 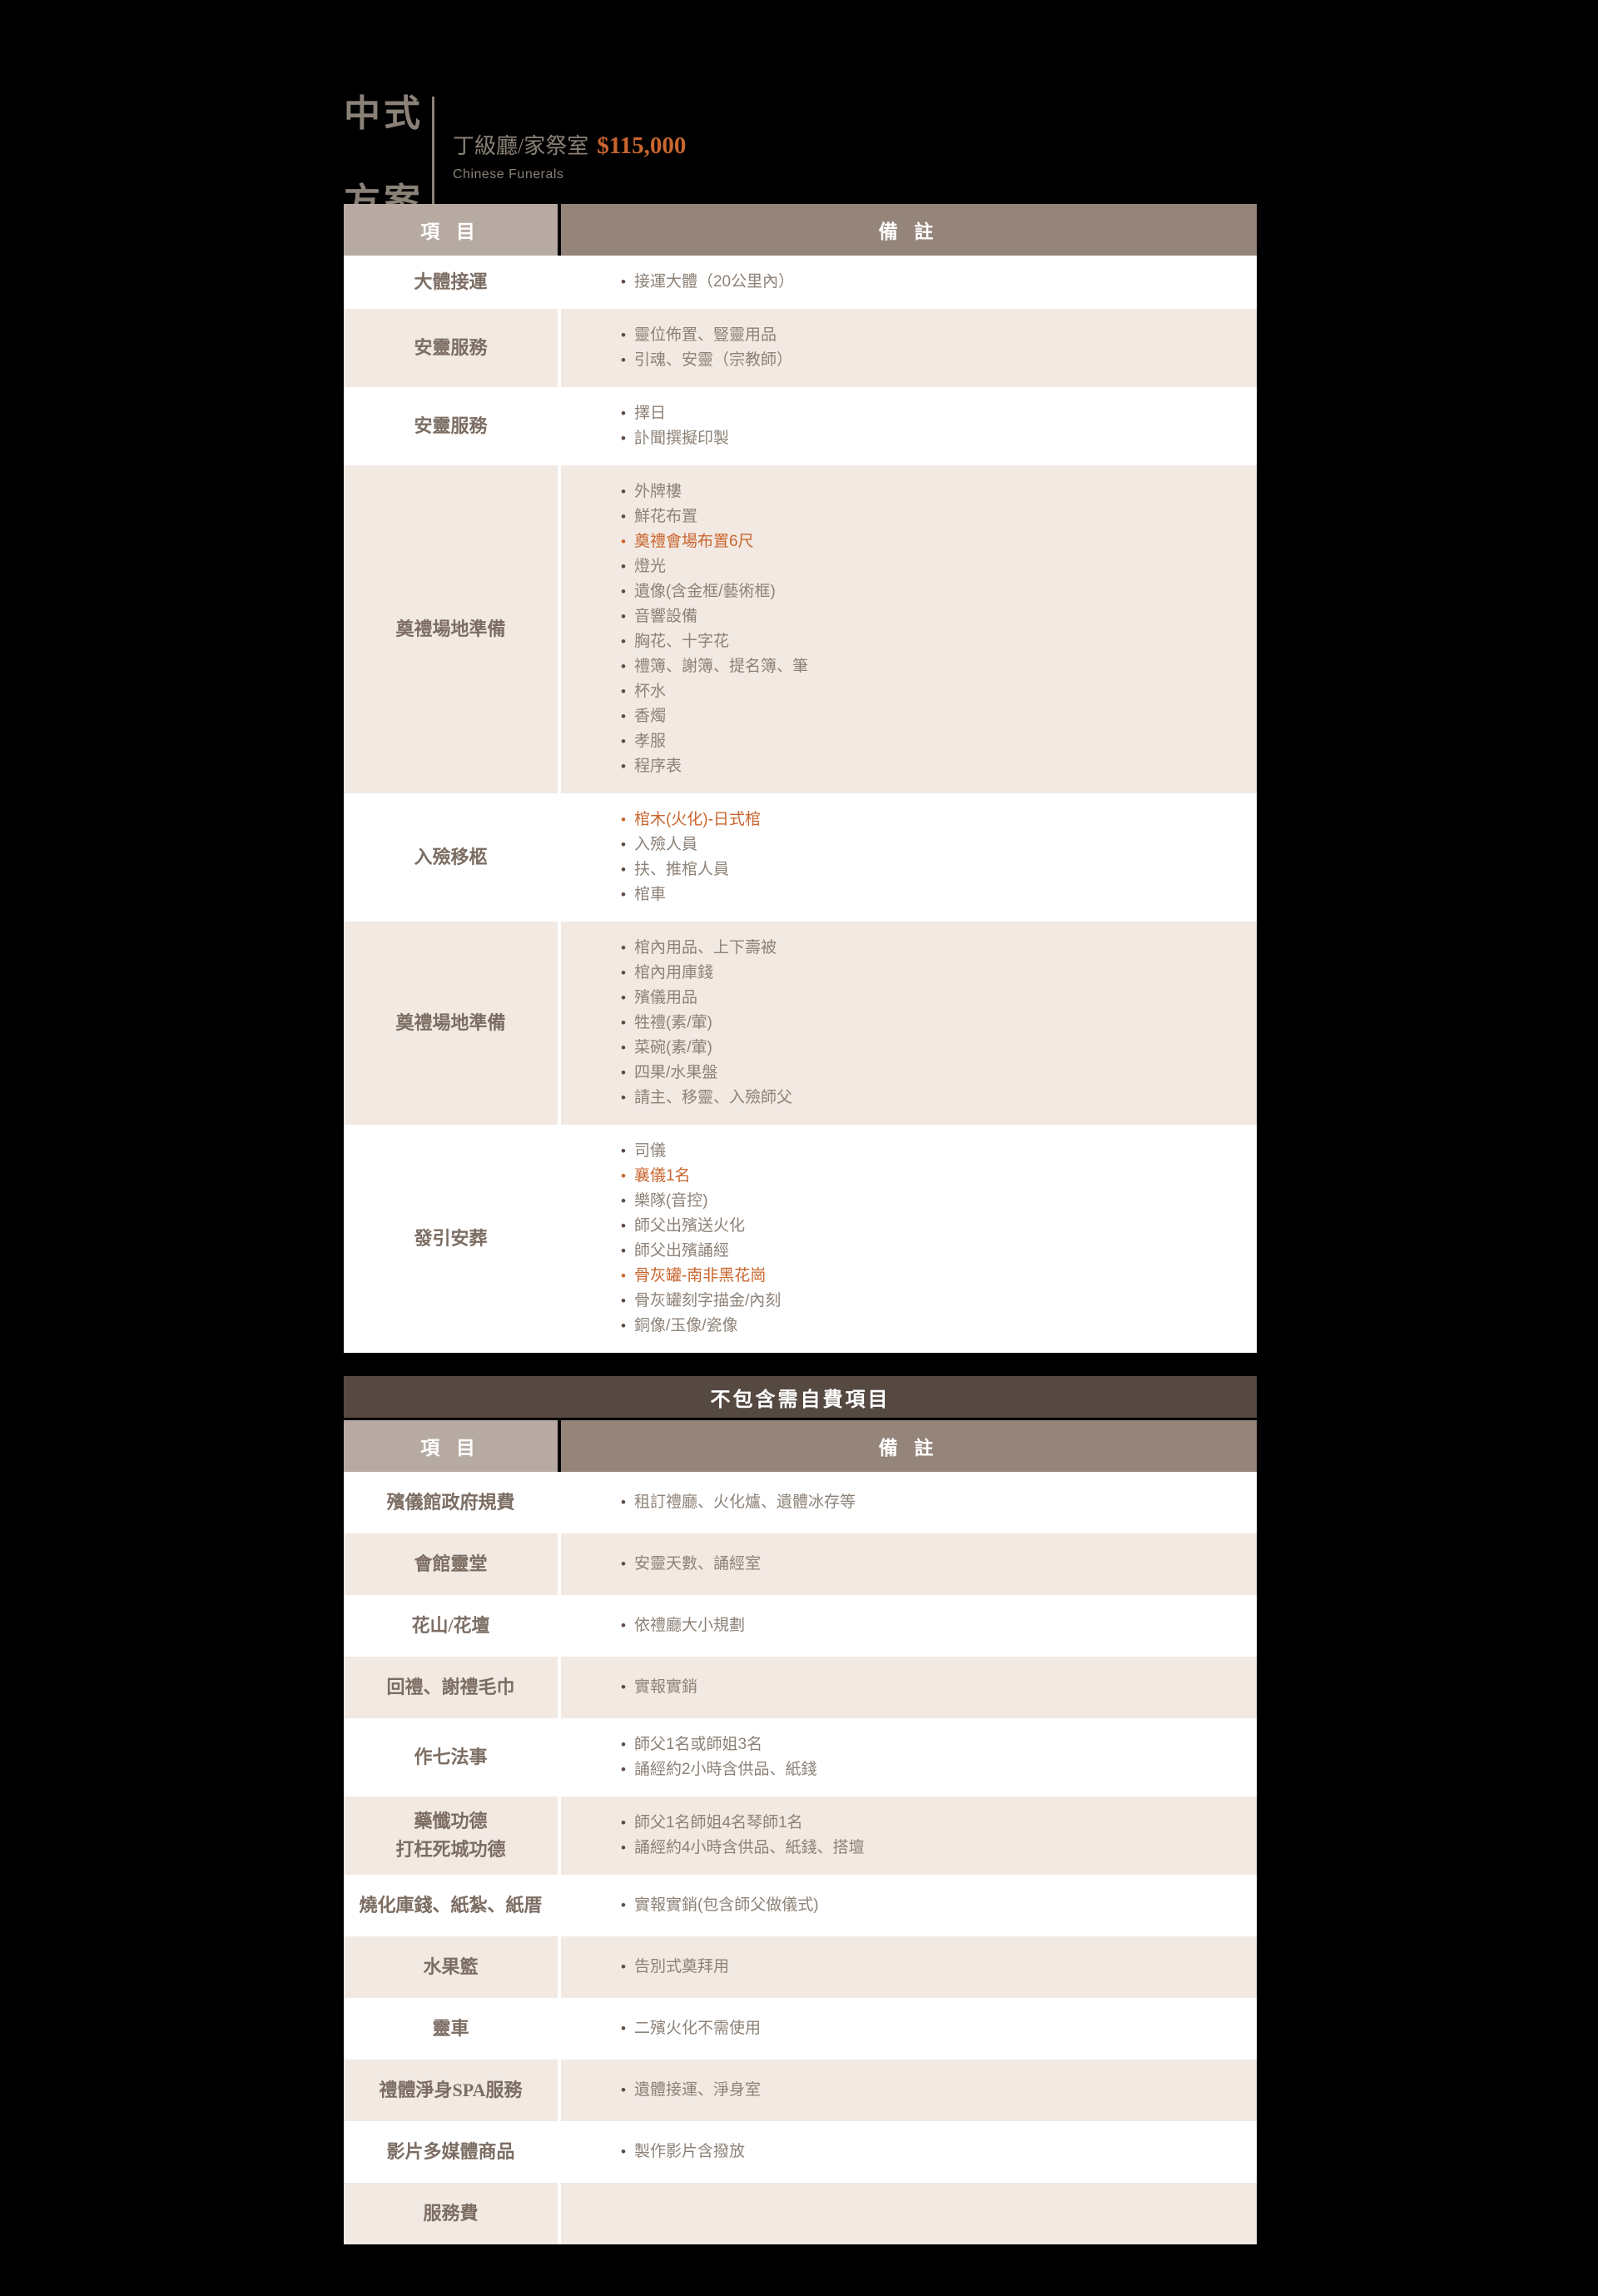 I want to click on note-item: • 棺車, so click(x=931, y=894).